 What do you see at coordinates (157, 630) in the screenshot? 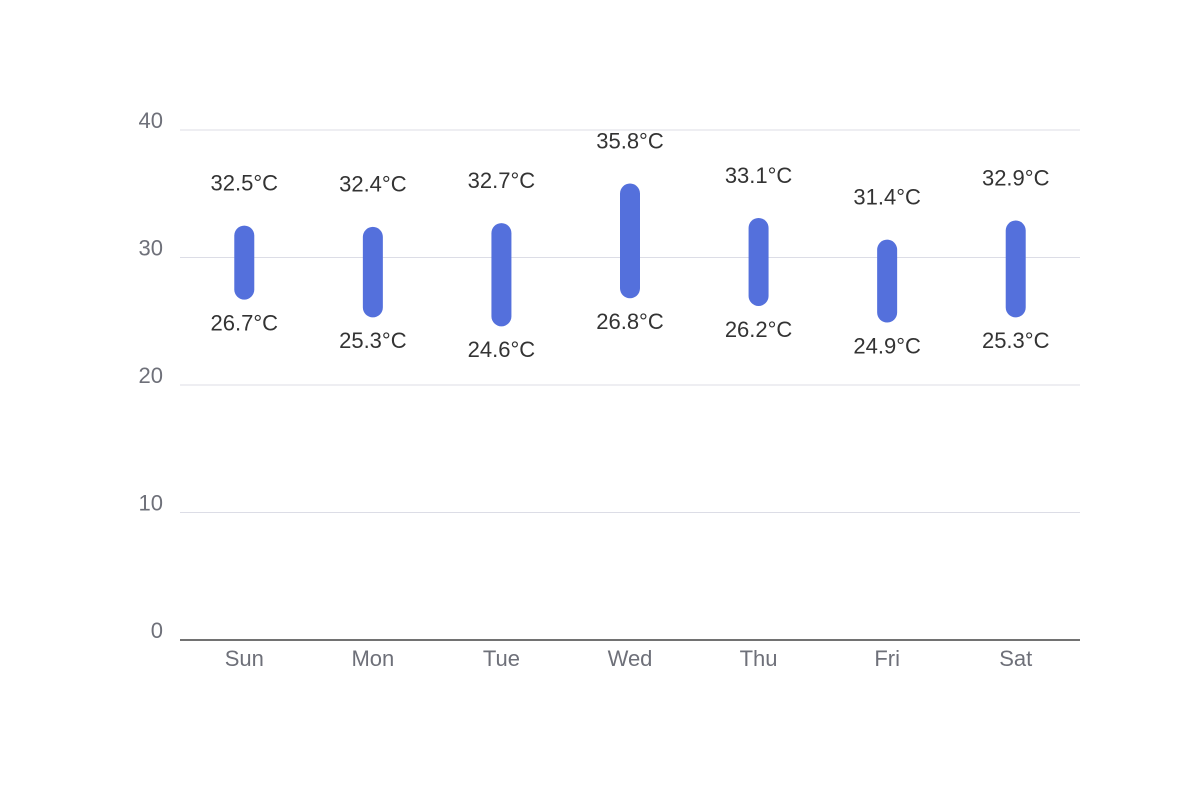
I see `y-tick-label: 0` at bounding box center [157, 630].